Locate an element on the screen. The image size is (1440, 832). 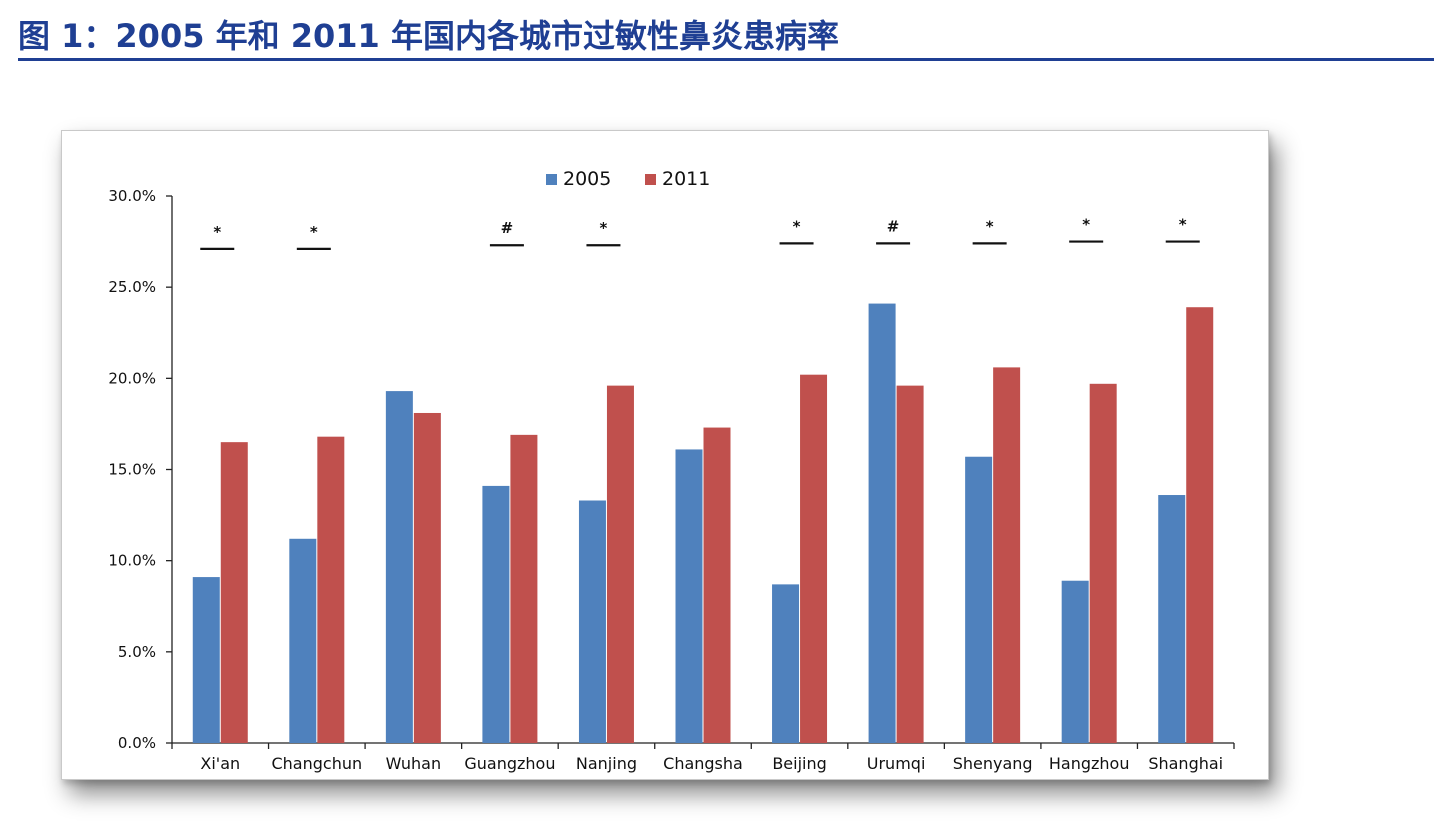
title-rule is located at coordinates (726, 59).